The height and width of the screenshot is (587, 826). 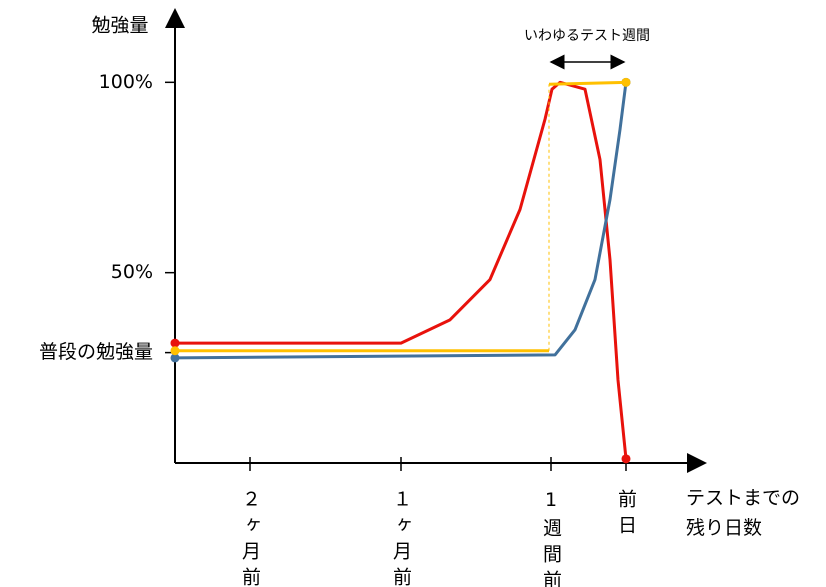 I want to click on x-tick-label: ２ヶ月前, so click(x=250, y=538).